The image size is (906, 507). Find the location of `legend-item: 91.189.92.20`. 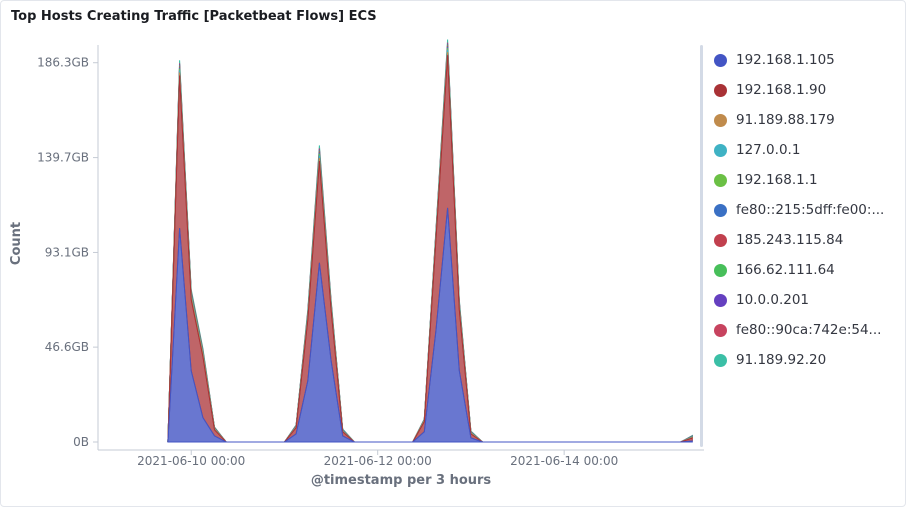

legend-item: 91.189.92.20 is located at coordinates (807, 360).